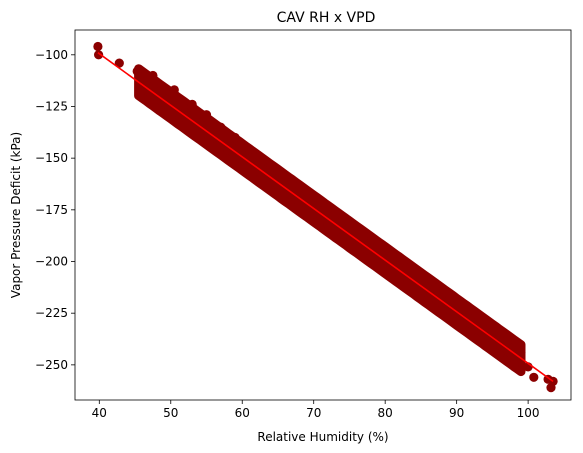 The width and height of the screenshot is (583, 453). Describe the element at coordinates (51, 262) in the screenshot. I see `y-tick-label: −200` at that location.